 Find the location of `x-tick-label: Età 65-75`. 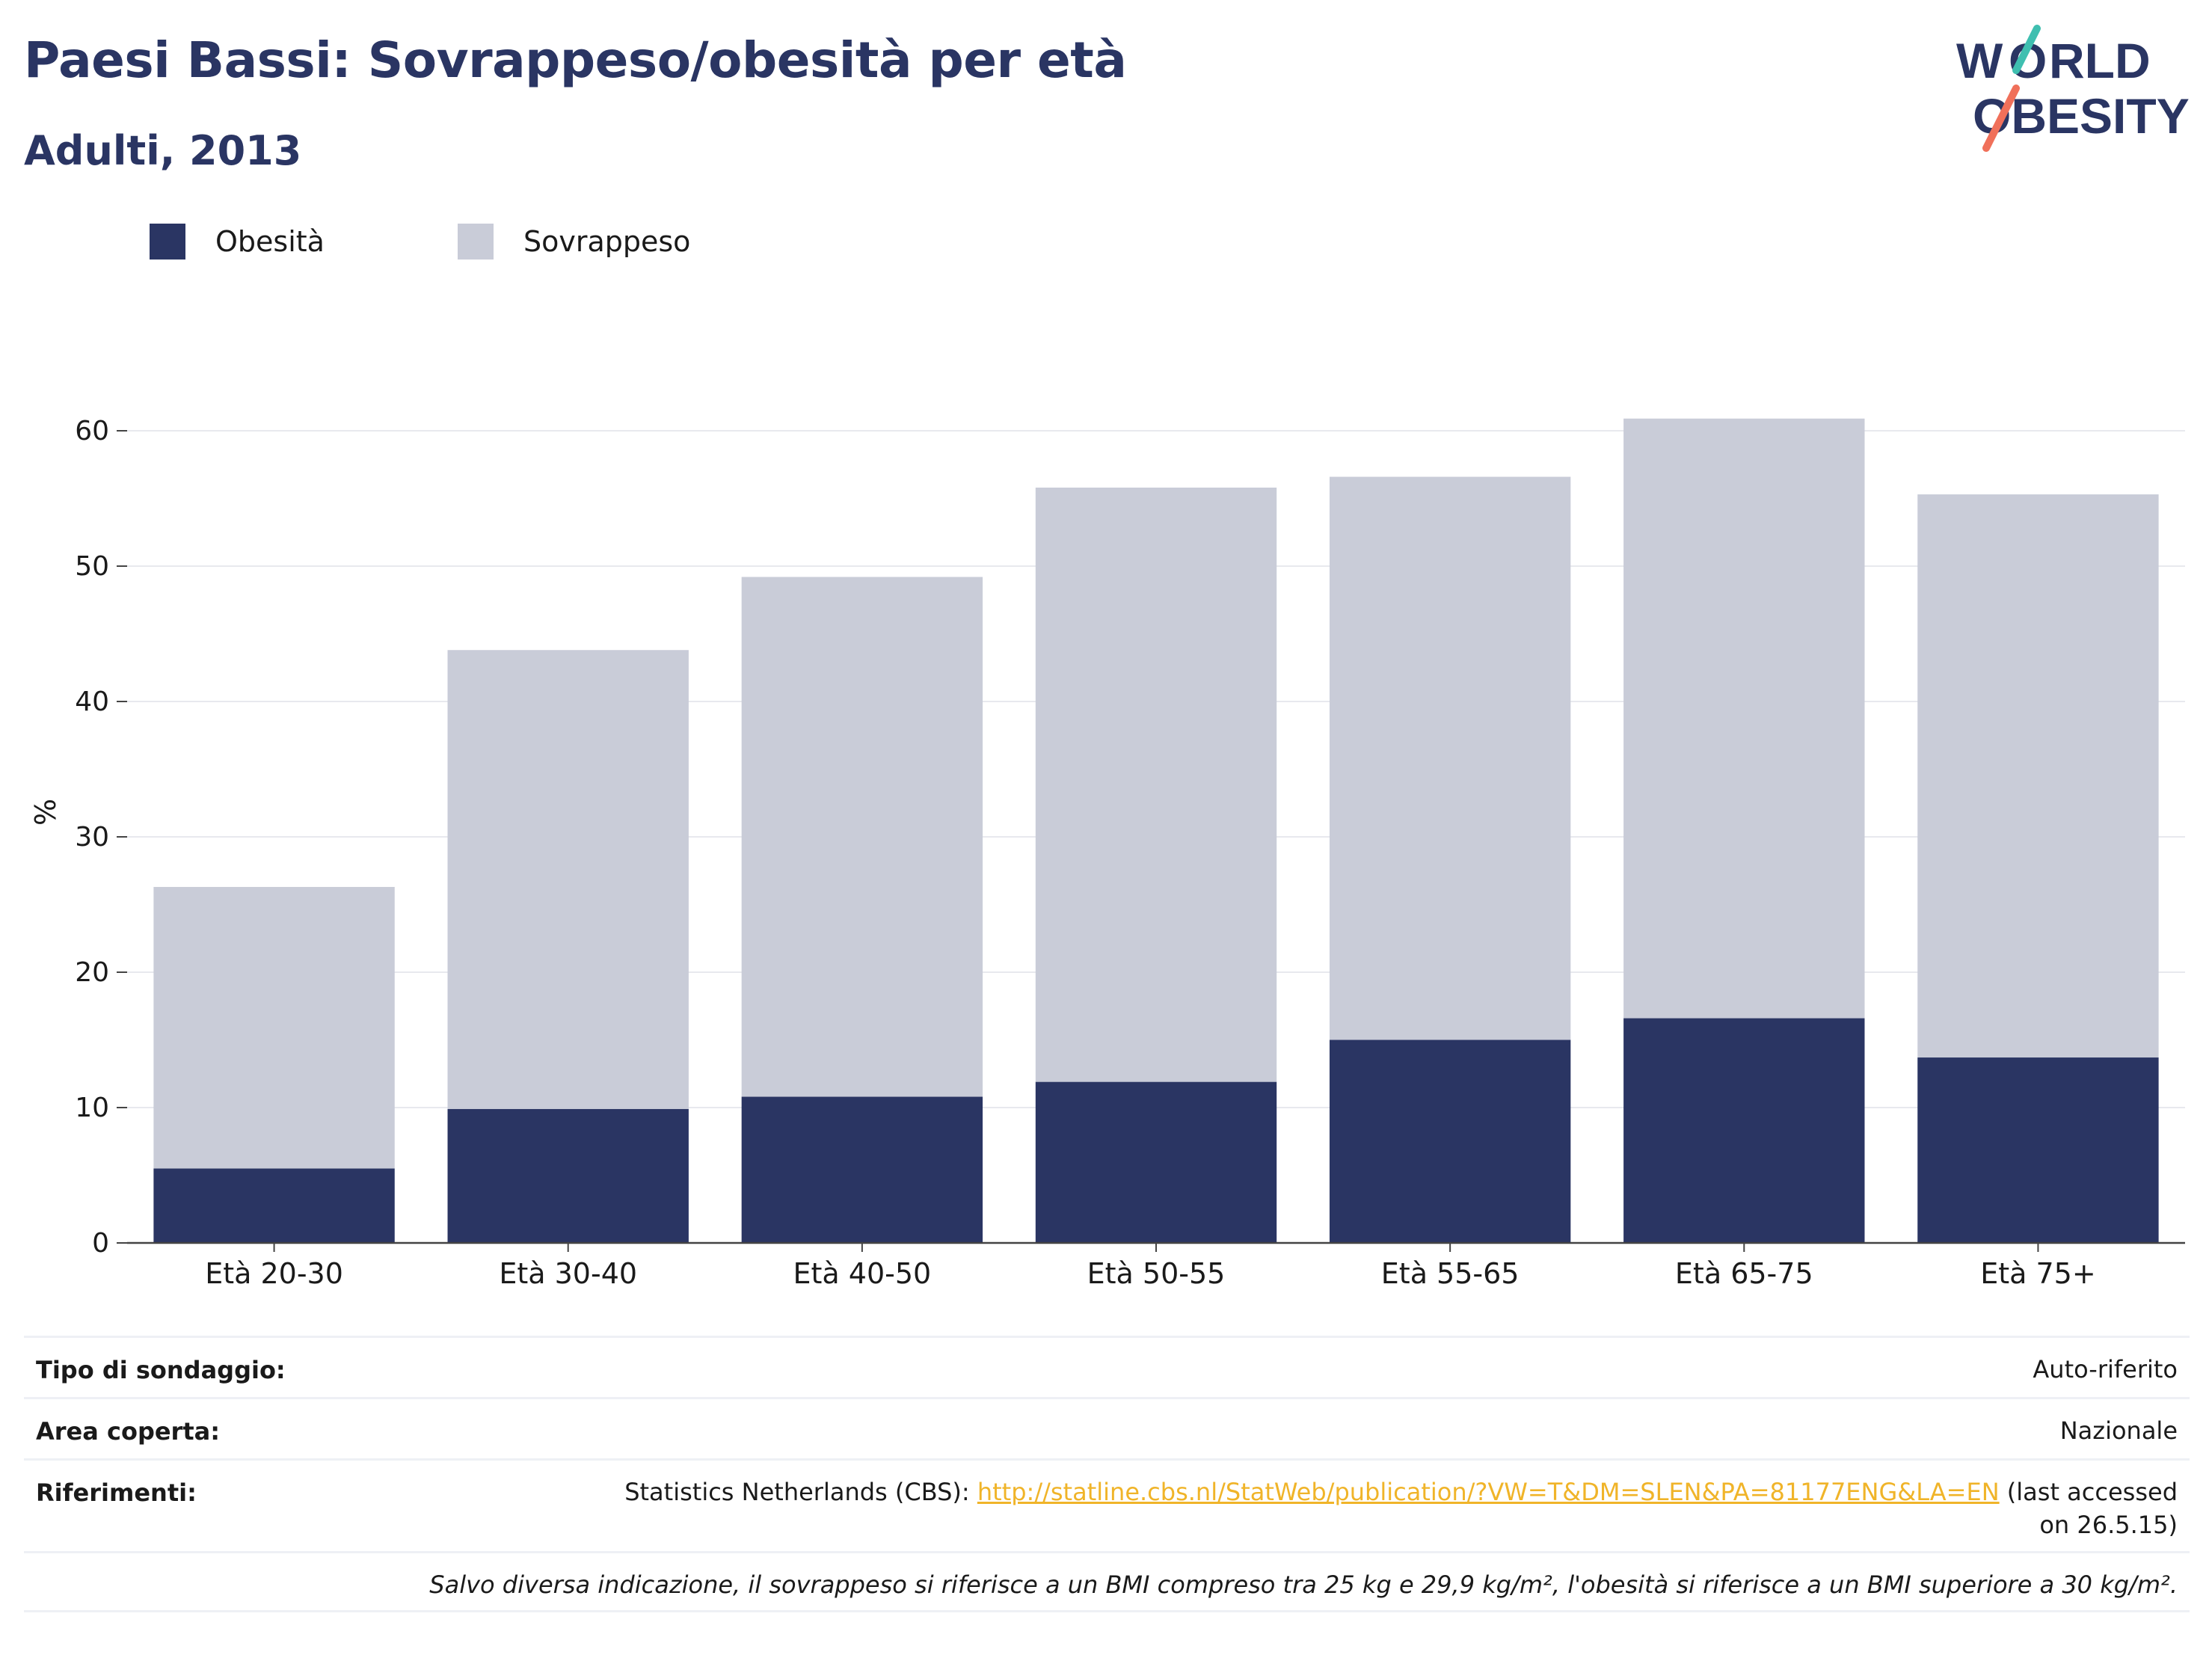

x-tick-label: Età 65-75 is located at coordinates (1744, 1273).